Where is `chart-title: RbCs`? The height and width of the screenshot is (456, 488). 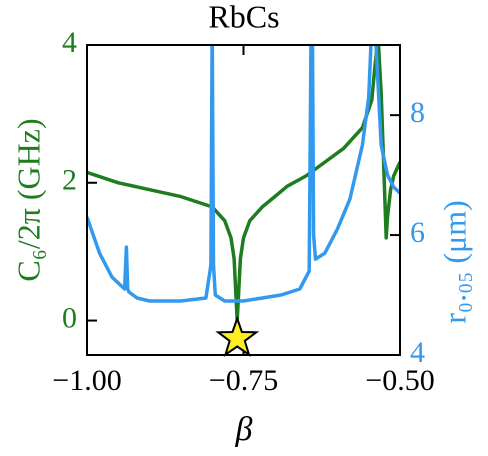 chart-title: RbCs is located at coordinates (243, 17).